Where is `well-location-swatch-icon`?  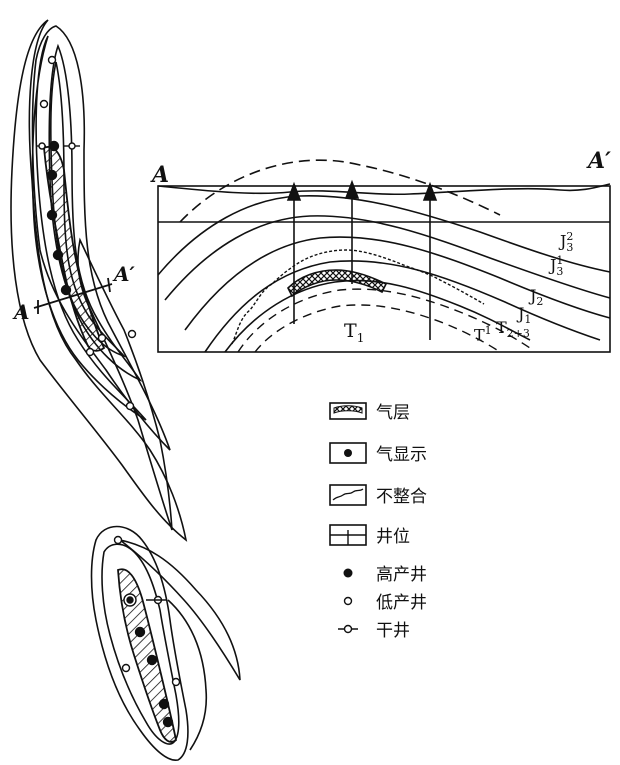 well-location-swatch-icon is located at coordinates (349, 534).